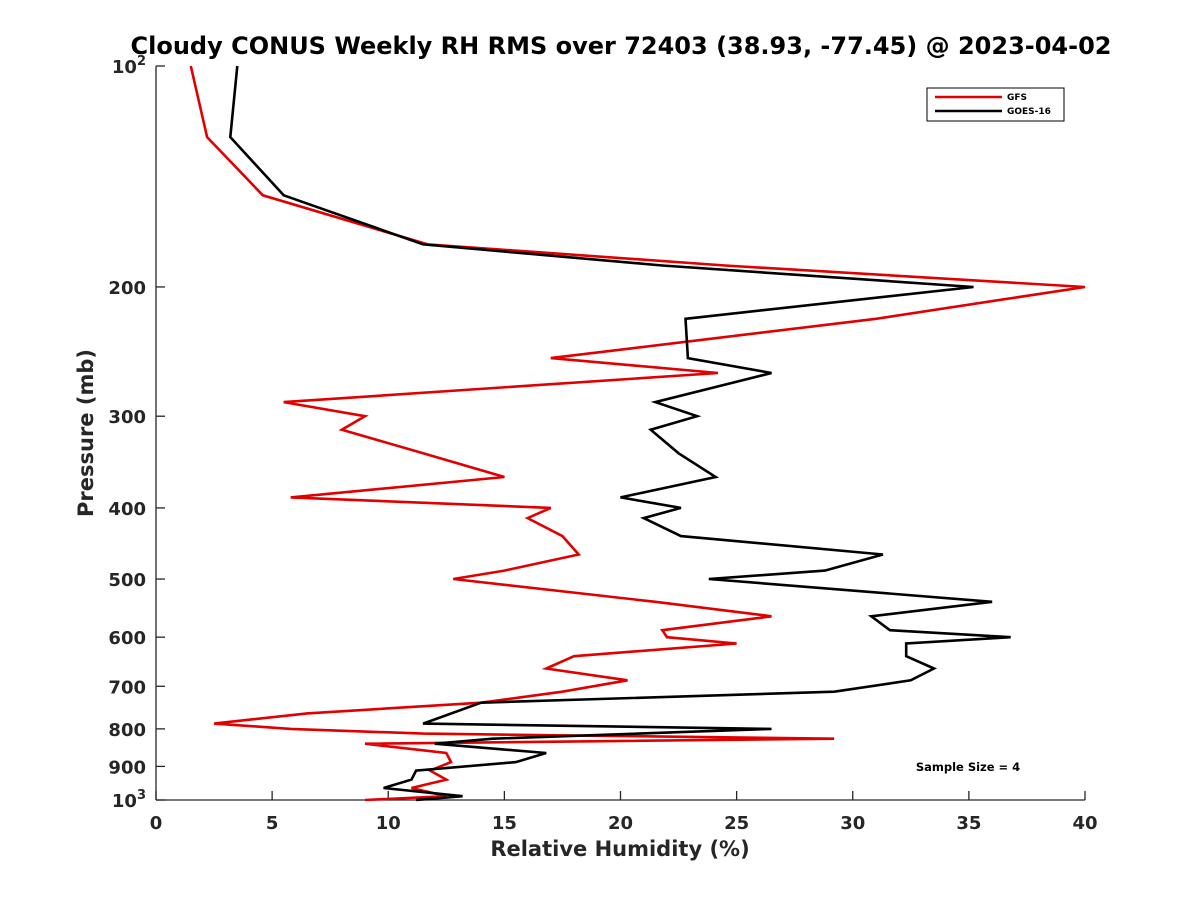 This screenshot has width=1200, height=900. I want to click on sample-size-annotation: Sample Size = 4, so click(968, 767).